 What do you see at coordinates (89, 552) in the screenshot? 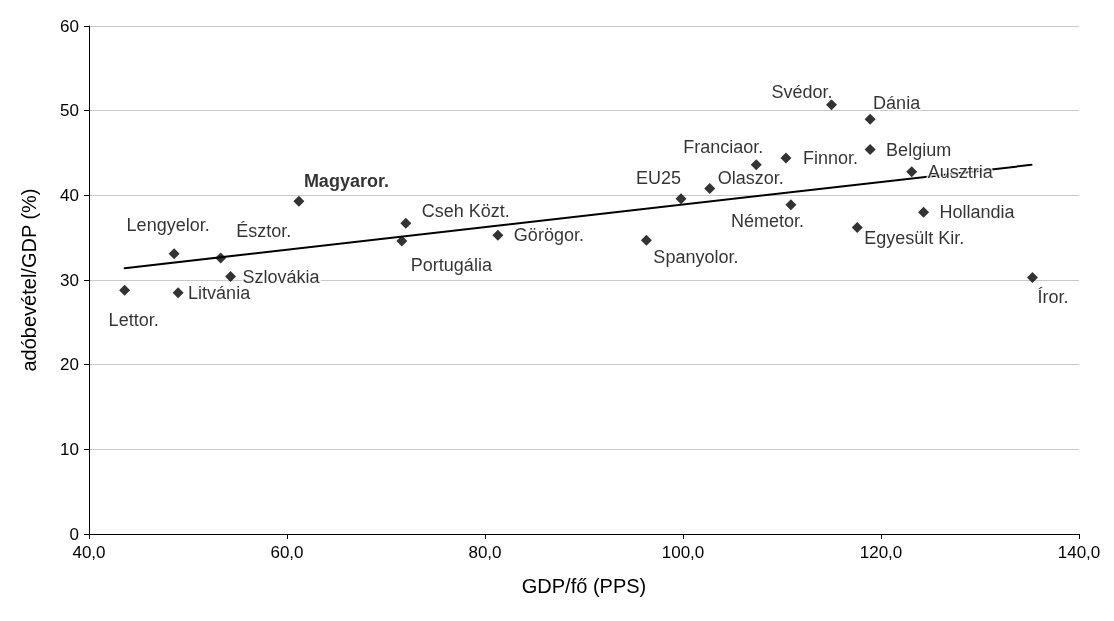
I see `x-tick-label: 40,0` at bounding box center [89, 552].